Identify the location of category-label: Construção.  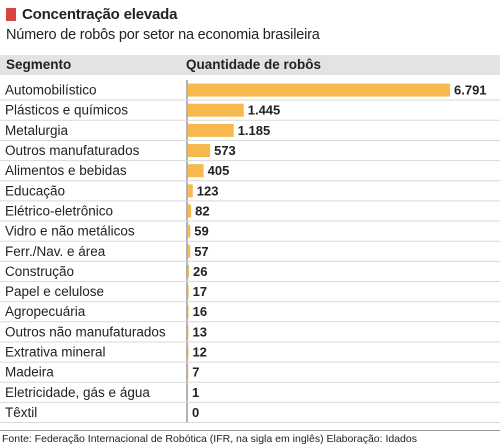
(39, 271).